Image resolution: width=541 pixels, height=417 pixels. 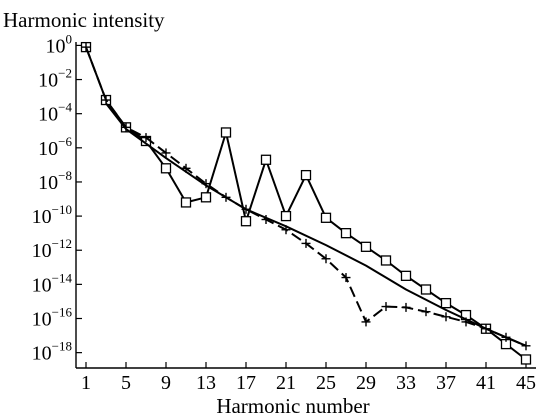 What do you see at coordinates (406, 383) in the screenshot?
I see `x-tick-label: 33` at bounding box center [406, 383].